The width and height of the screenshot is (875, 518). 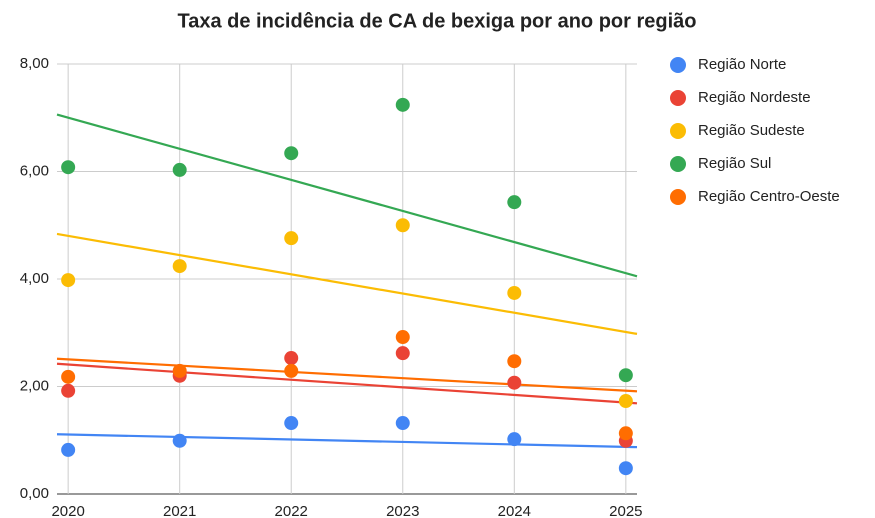 What do you see at coordinates (751, 130) in the screenshot?
I see `legend-label: Região Sudeste` at bounding box center [751, 130].